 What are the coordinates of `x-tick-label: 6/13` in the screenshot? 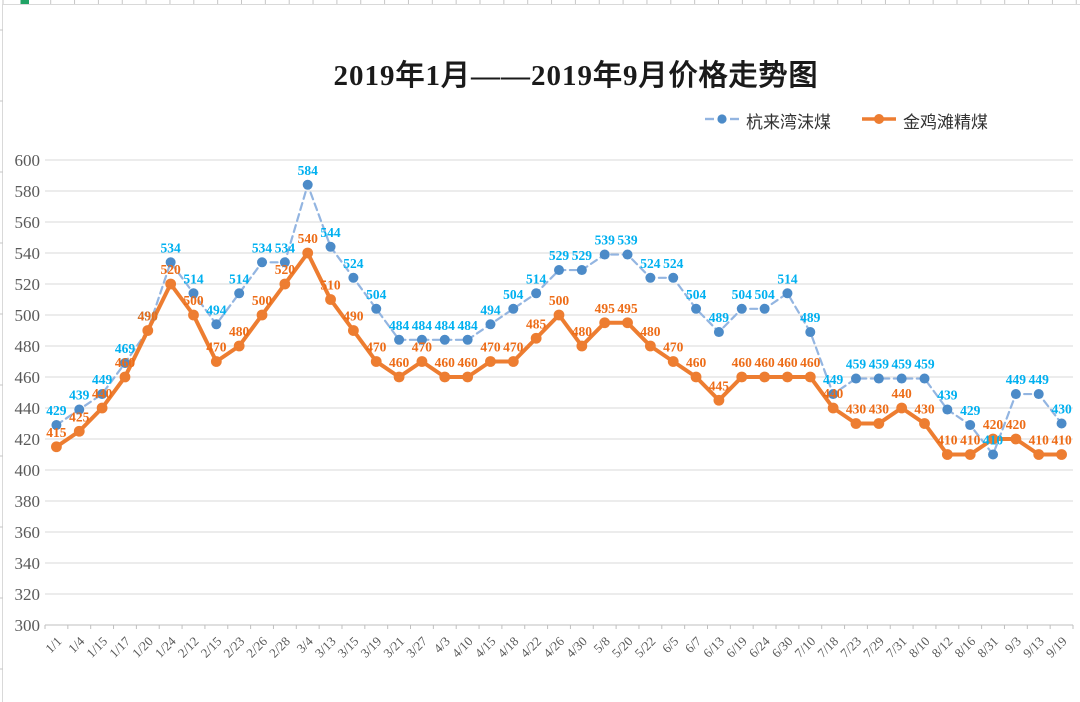 It's located at (713, 647).